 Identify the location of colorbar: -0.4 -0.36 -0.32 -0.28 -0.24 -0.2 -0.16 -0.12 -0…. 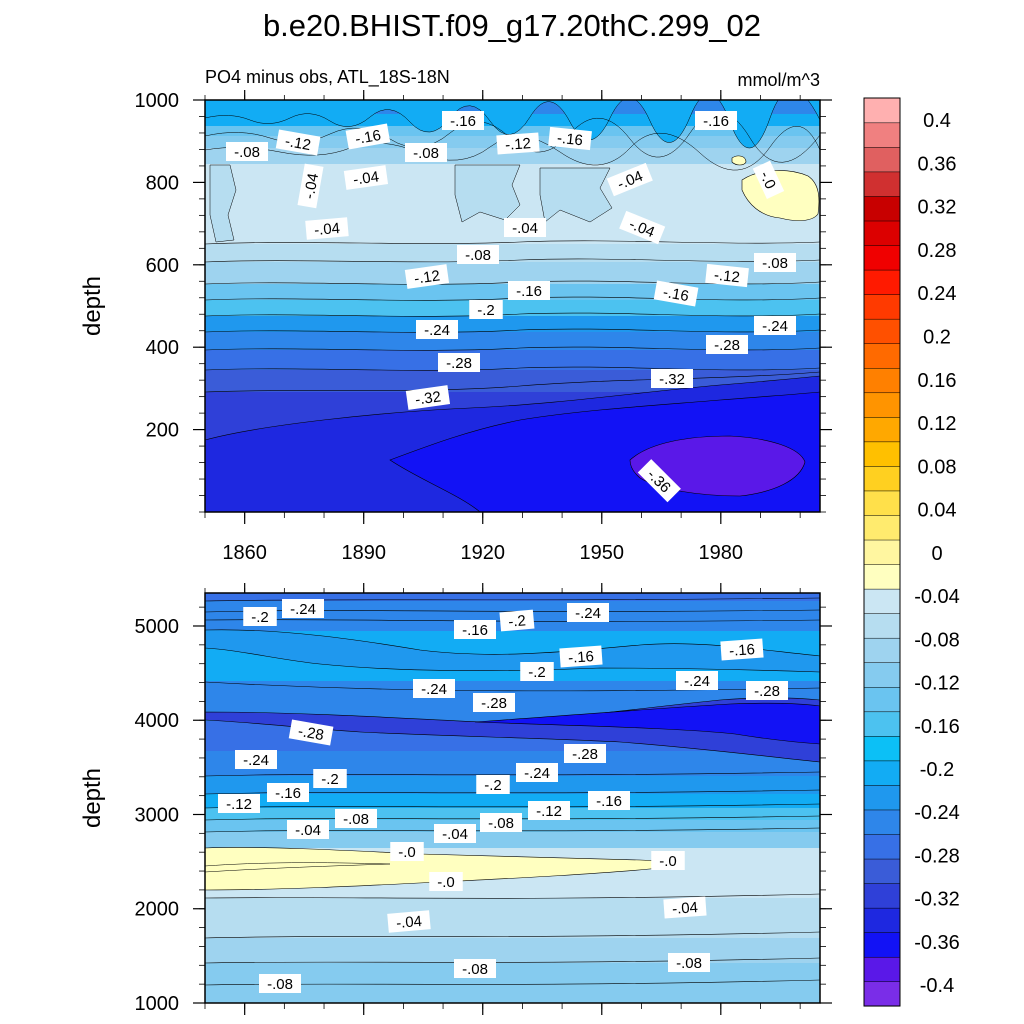
(911, 552).